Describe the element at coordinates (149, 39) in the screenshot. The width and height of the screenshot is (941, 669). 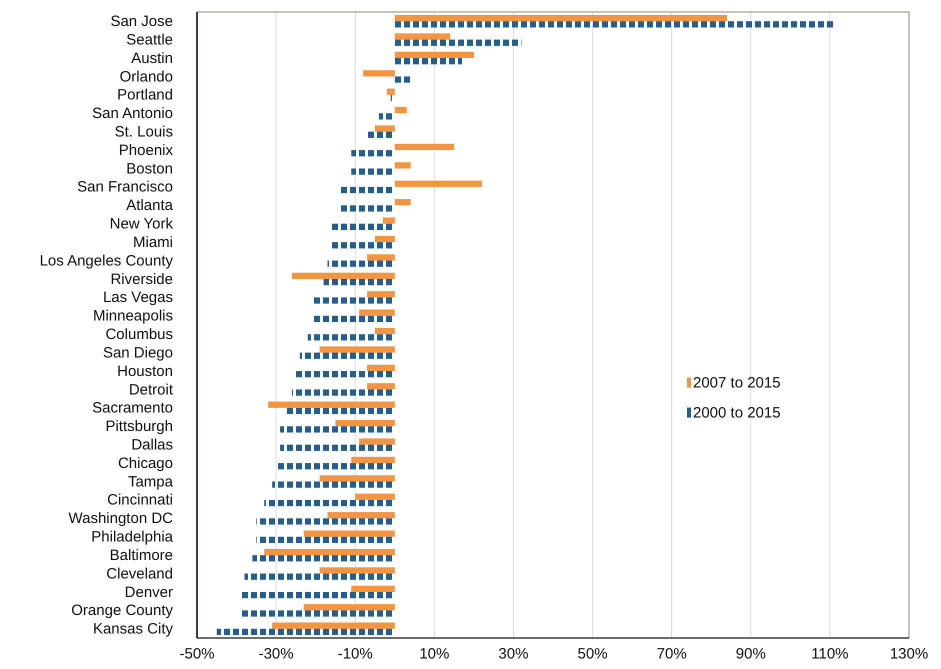
I see `y-tick-label: Seattle` at that location.